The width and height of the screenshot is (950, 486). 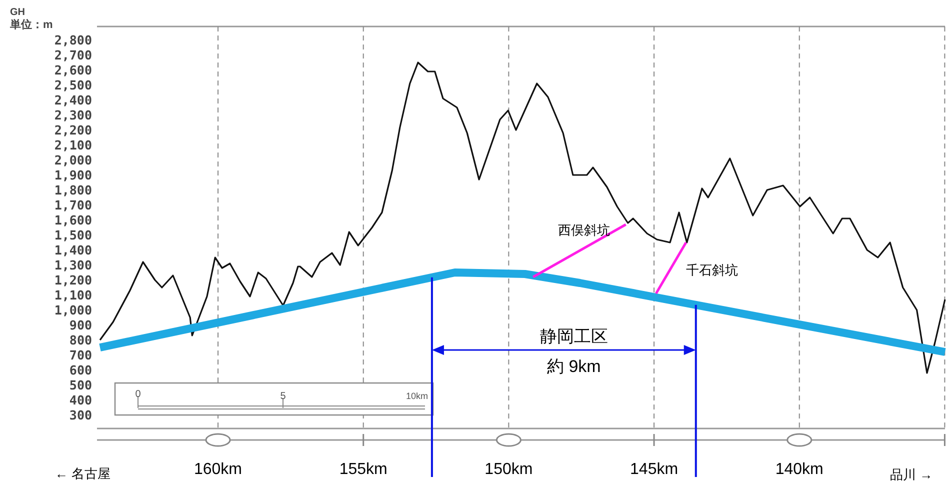 I want to click on y-tick-label: 2,100, so click(x=73, y=145).